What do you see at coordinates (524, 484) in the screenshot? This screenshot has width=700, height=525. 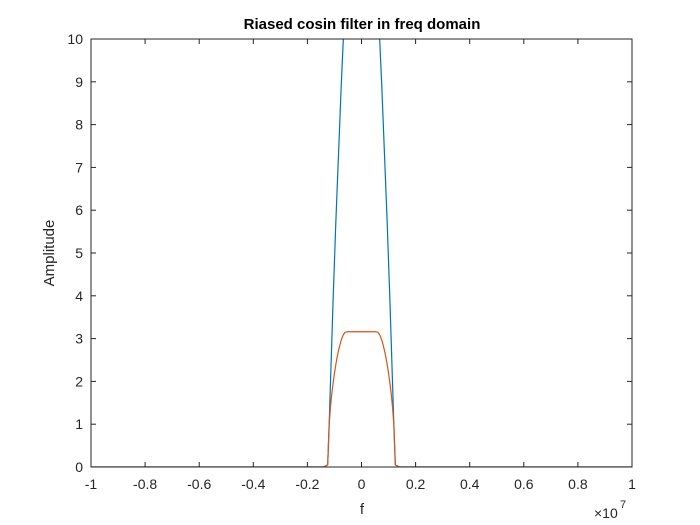 I see `x-tick-label: 0.6` at bounding box center [524, 484].